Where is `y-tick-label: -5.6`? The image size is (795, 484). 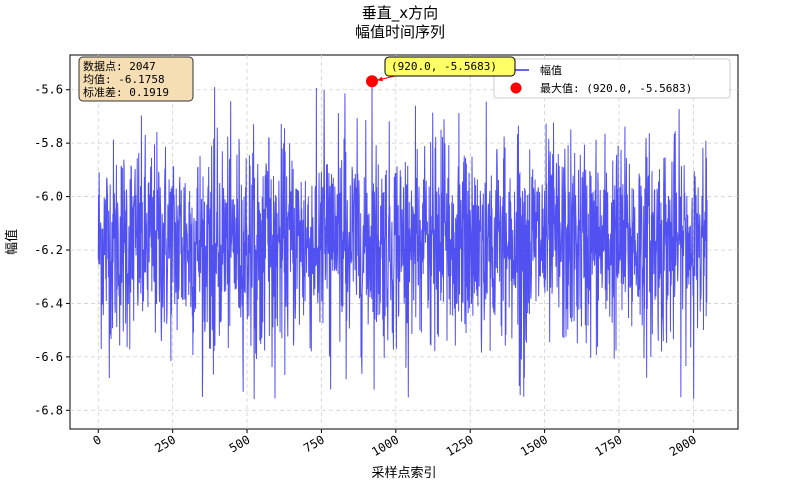
y-tick-label: -5.6 is located at coordinates (48, 90).